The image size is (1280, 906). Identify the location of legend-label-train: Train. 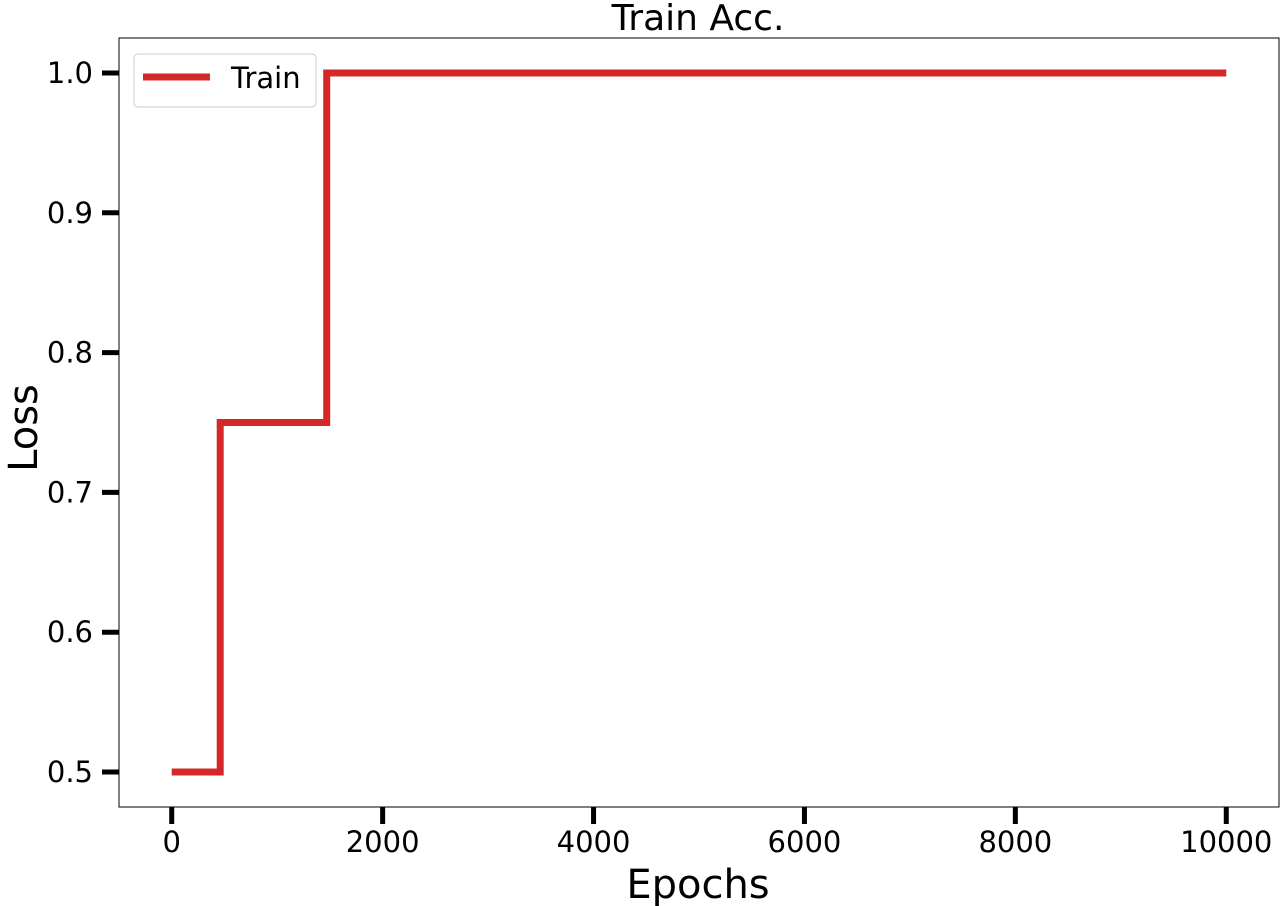
(265, 78).